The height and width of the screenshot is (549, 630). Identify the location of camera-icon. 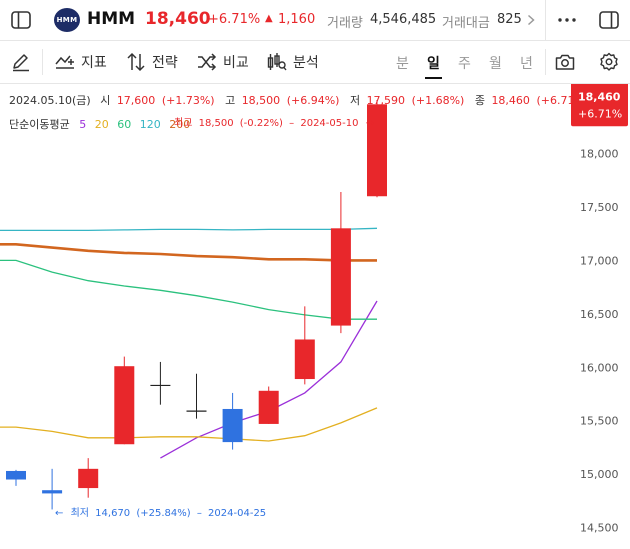
(565, 62).